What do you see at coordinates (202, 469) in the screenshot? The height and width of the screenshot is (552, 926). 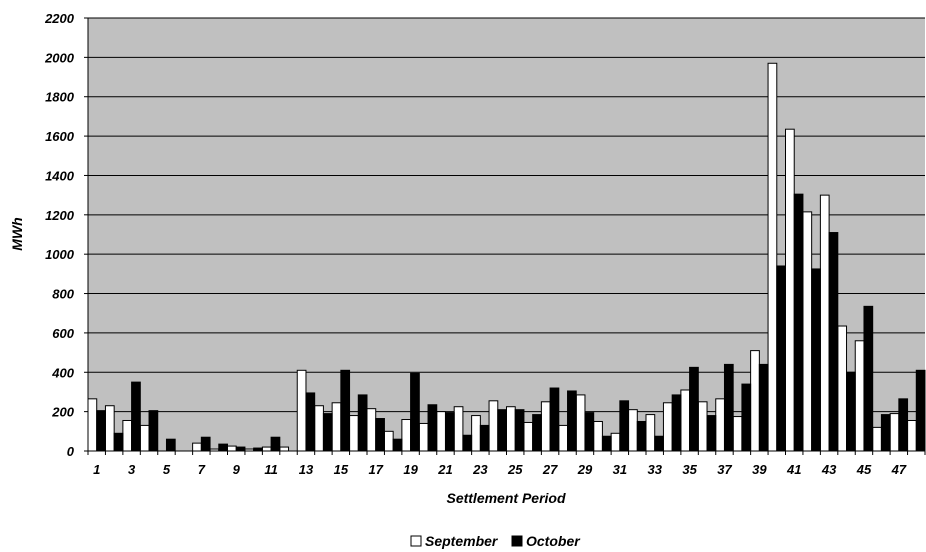 I see `x-tick-label: 7` at bounding box center [202, 469].